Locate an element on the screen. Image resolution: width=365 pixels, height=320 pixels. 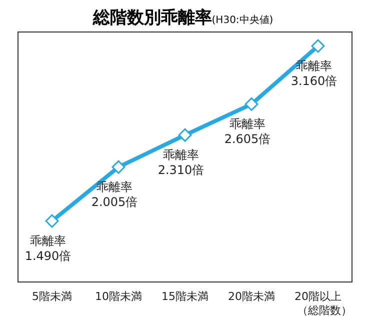
data-label: 乖離率 2.310倍 is located at coordinates (181, 163).